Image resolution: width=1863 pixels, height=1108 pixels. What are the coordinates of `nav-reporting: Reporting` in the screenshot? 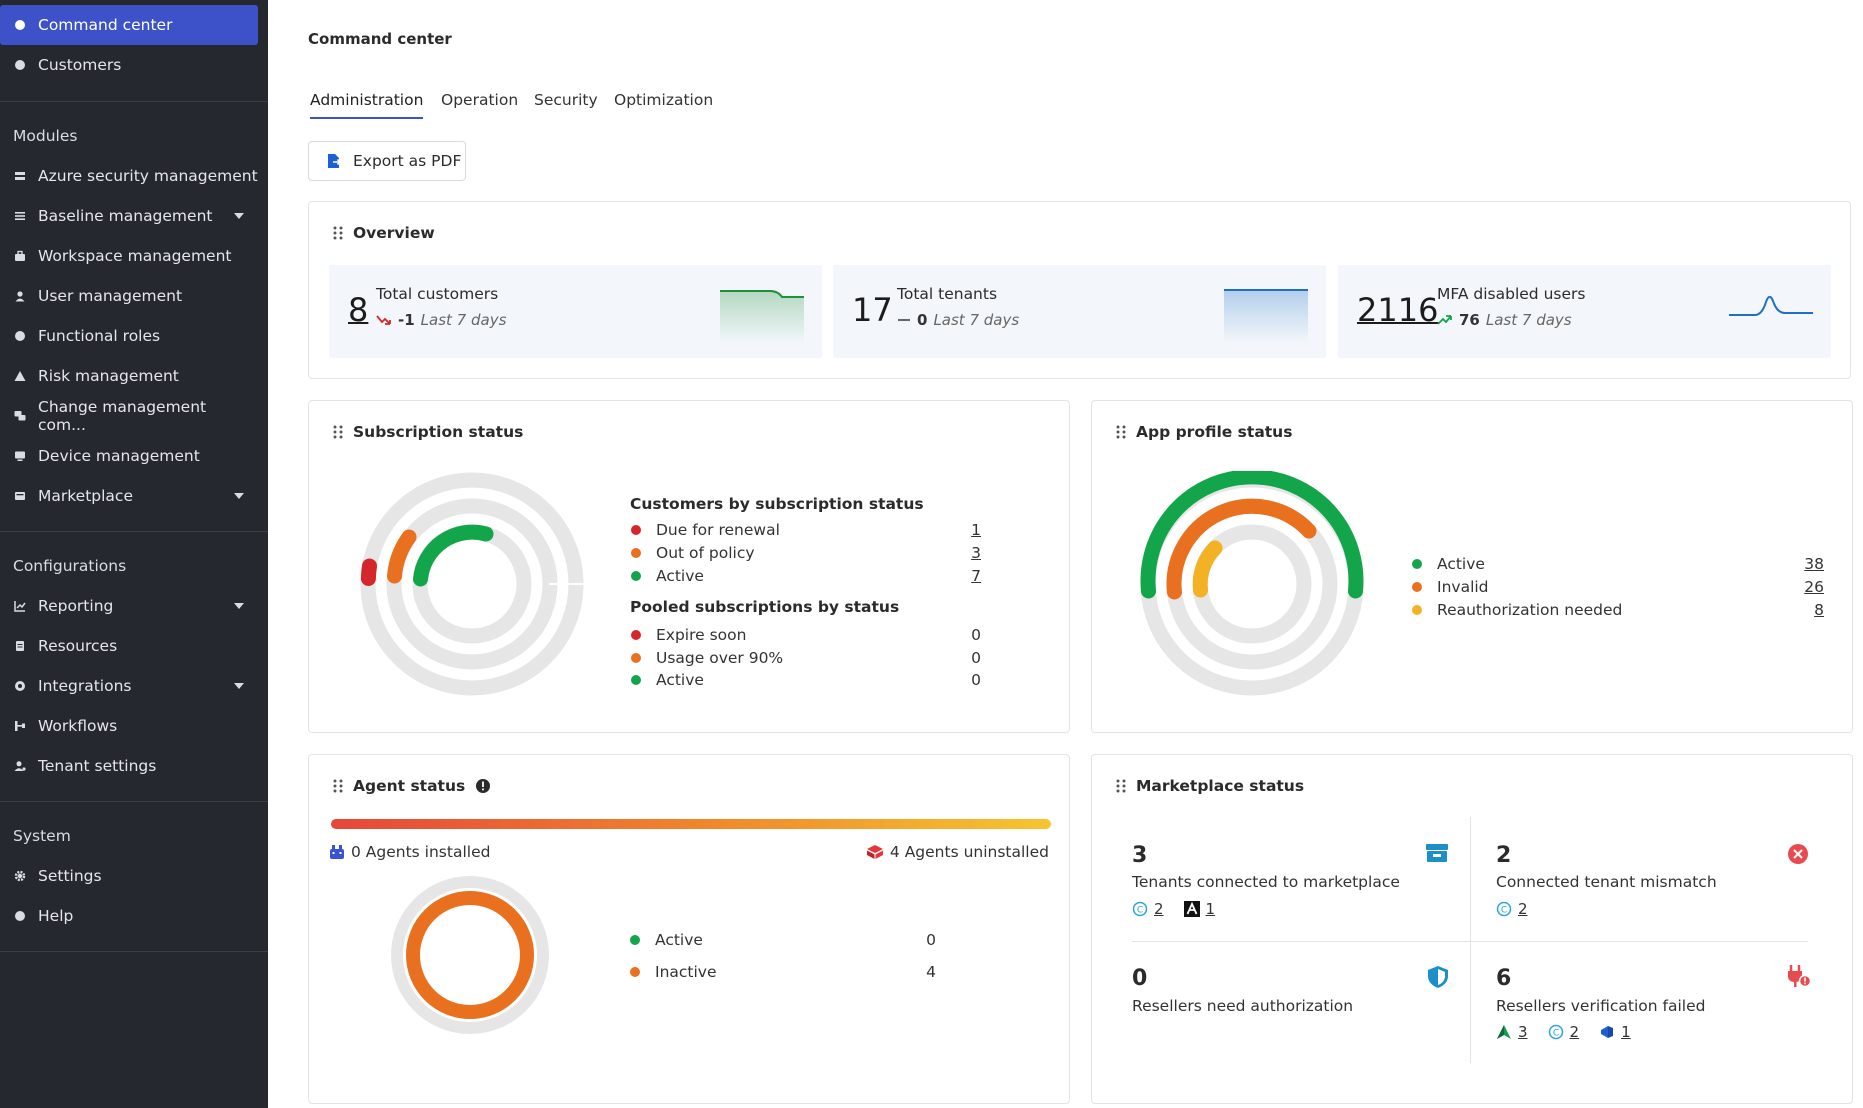 It's located at (129, 606).